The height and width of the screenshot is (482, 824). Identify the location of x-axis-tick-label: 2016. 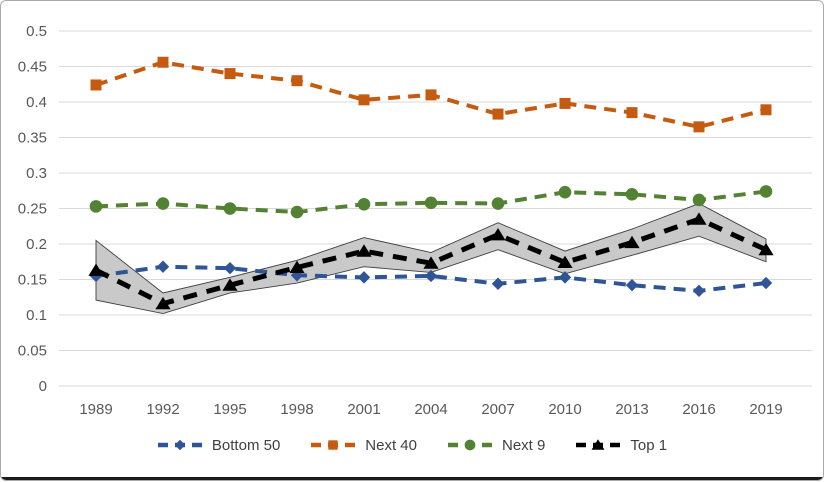
(698, 409).